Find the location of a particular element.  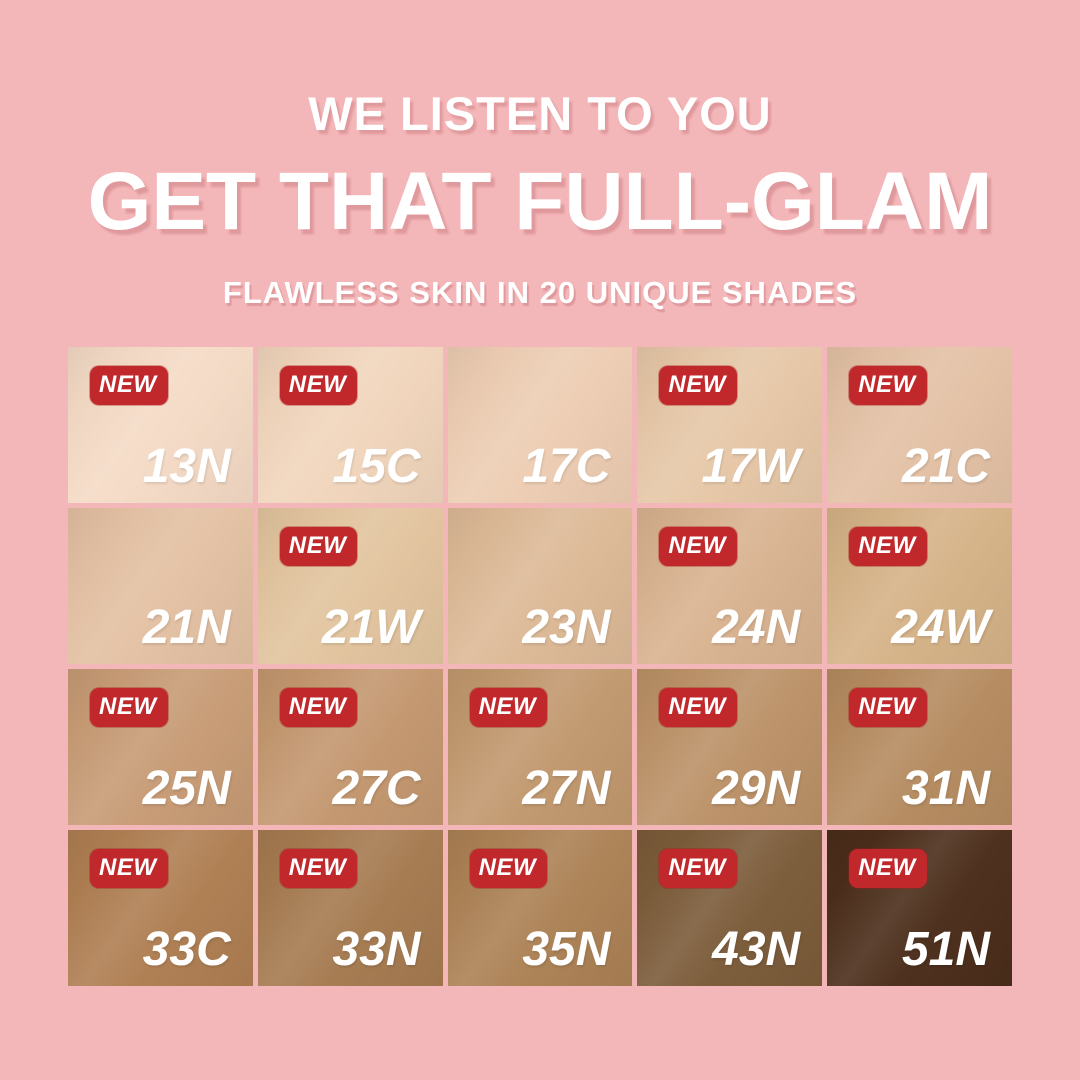

shade-label: 21W is located at coordinates (371, 627).